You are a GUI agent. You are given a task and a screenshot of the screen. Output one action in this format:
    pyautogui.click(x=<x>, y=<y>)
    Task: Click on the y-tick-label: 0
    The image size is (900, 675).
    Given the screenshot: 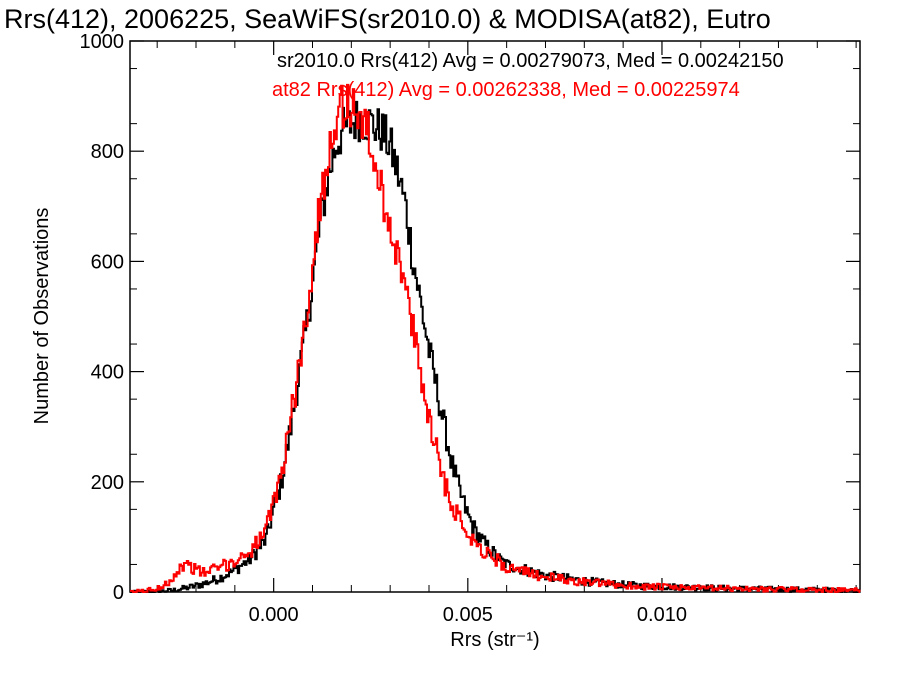 What is the action you would take?
    pyautogui.click(x=118, y=593)
    